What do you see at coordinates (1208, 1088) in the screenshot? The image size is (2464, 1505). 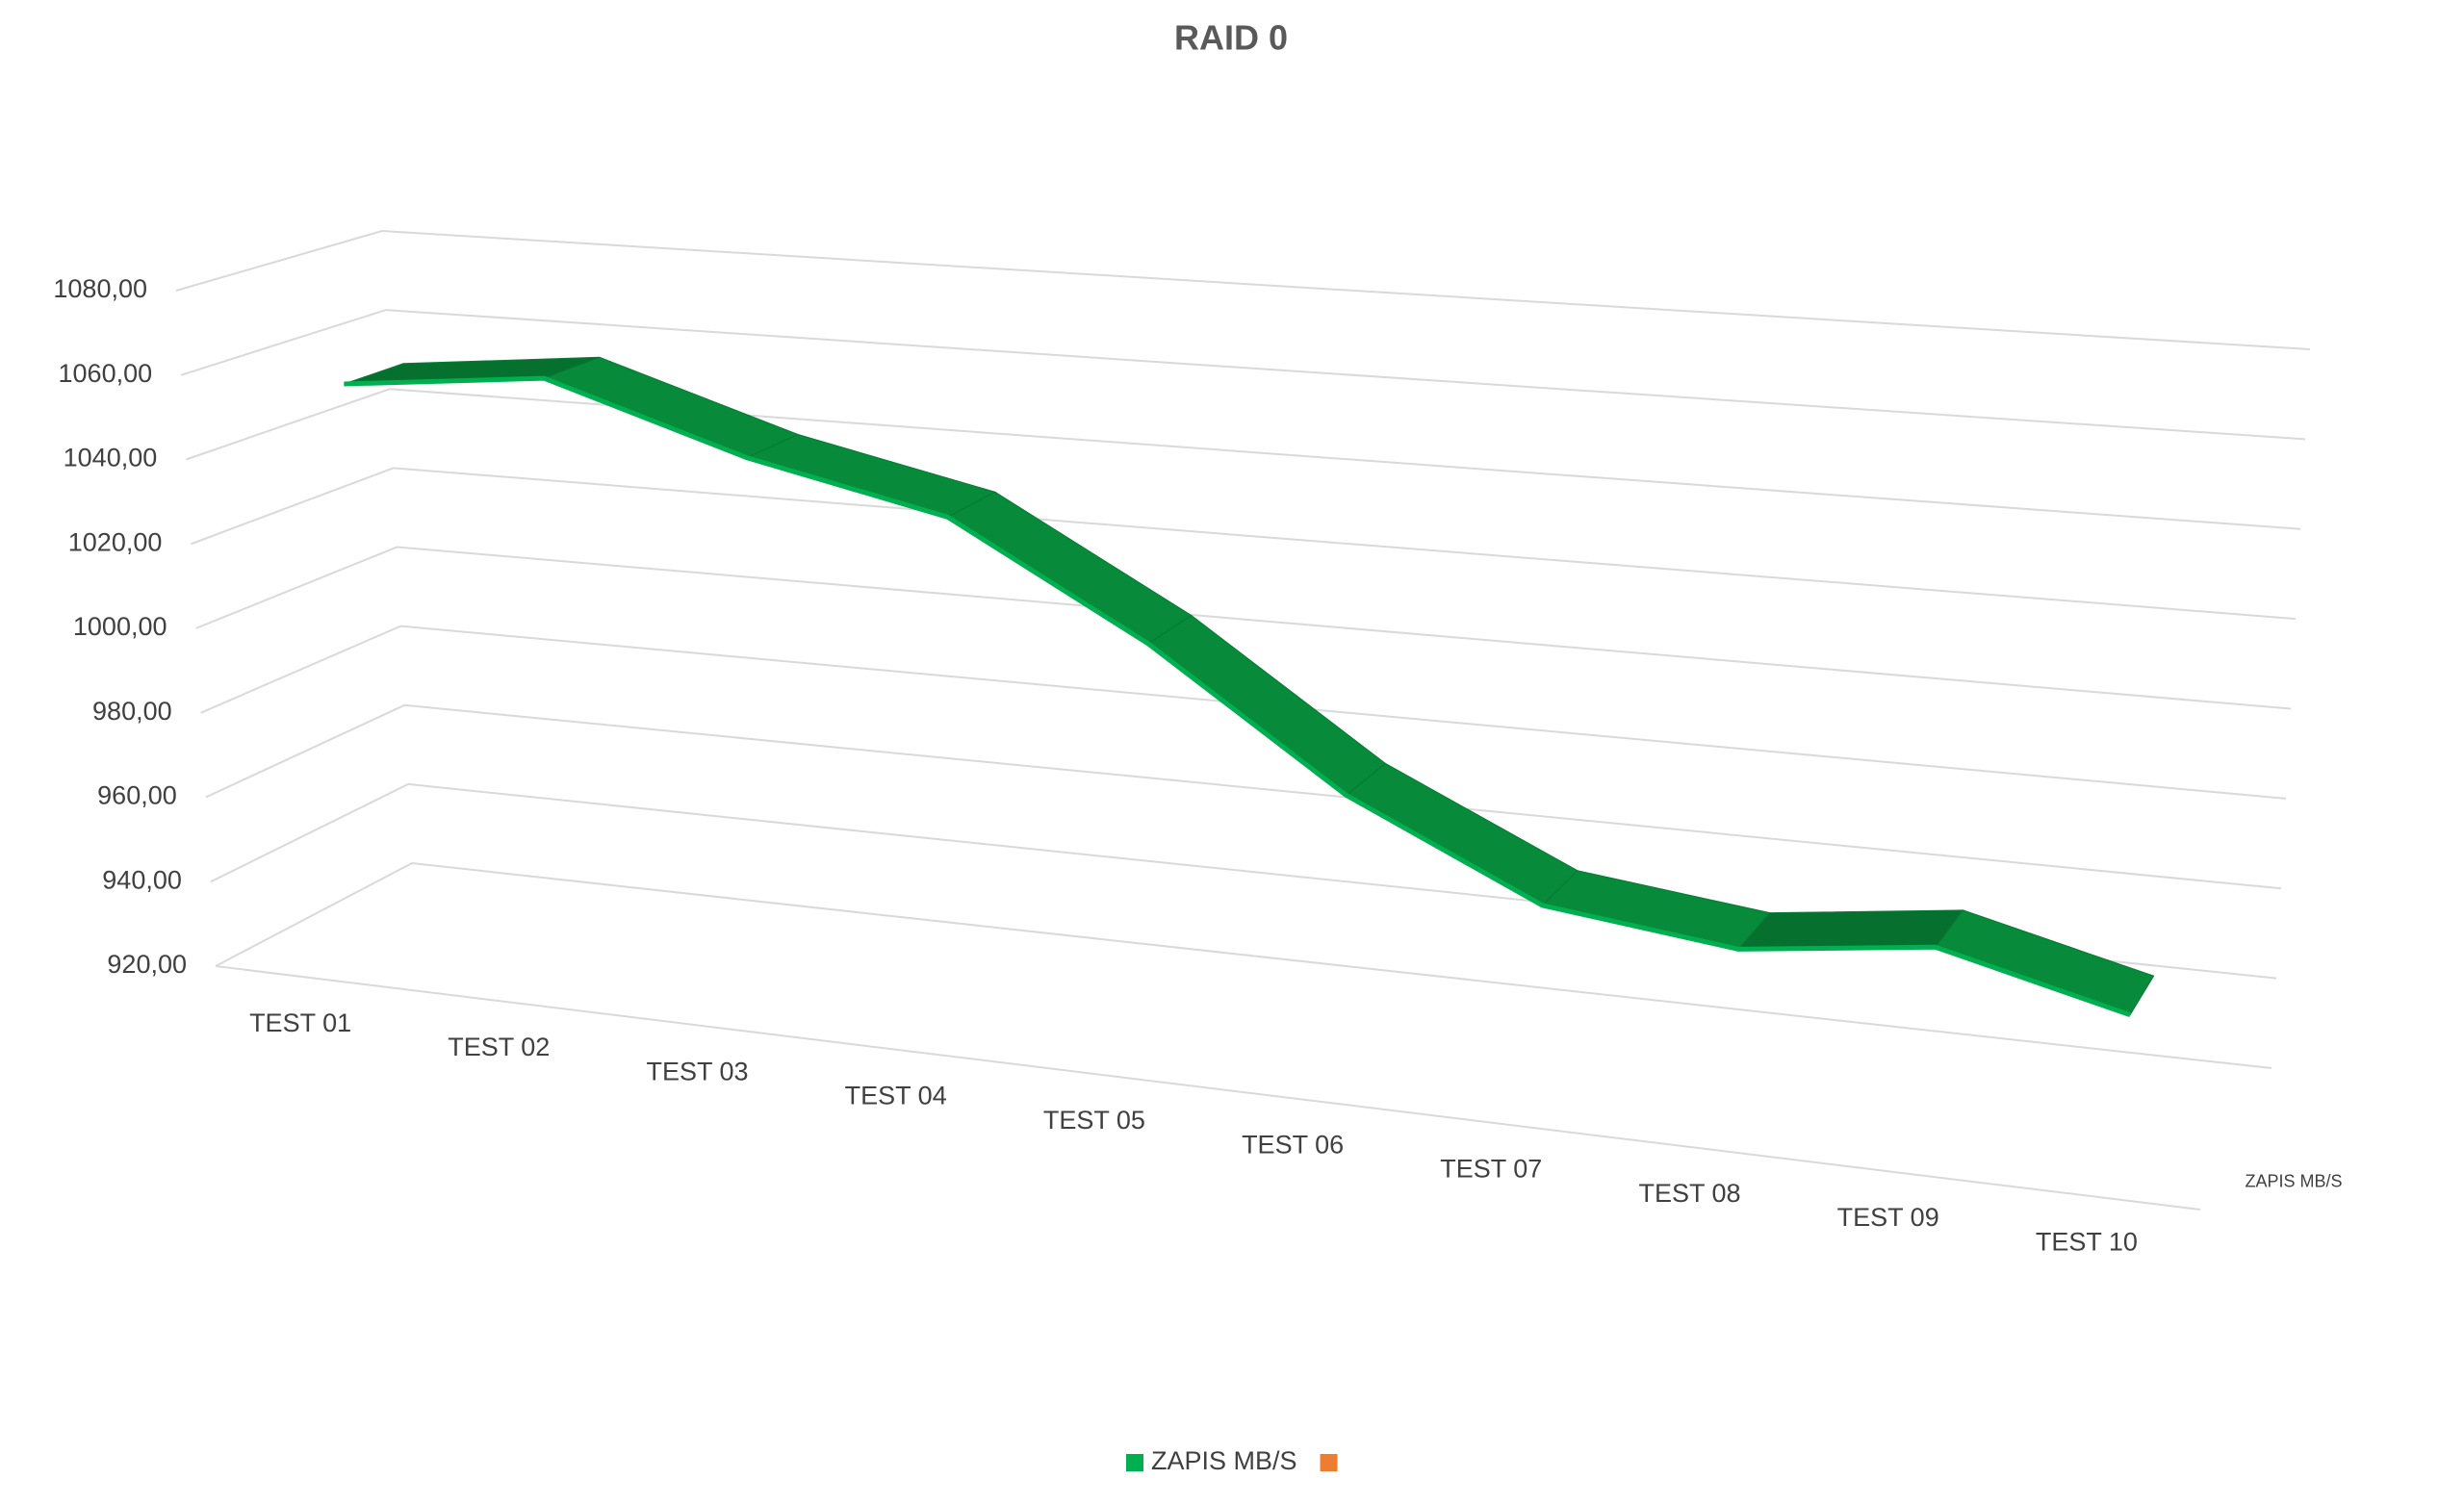 I see `x-axis-line` at bounding box center [1208, 1088].